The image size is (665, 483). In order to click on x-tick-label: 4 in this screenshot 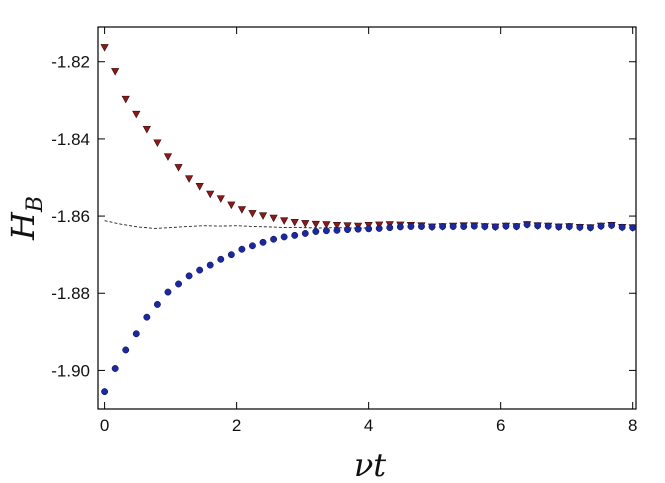, I will do `click(368, 425)`.